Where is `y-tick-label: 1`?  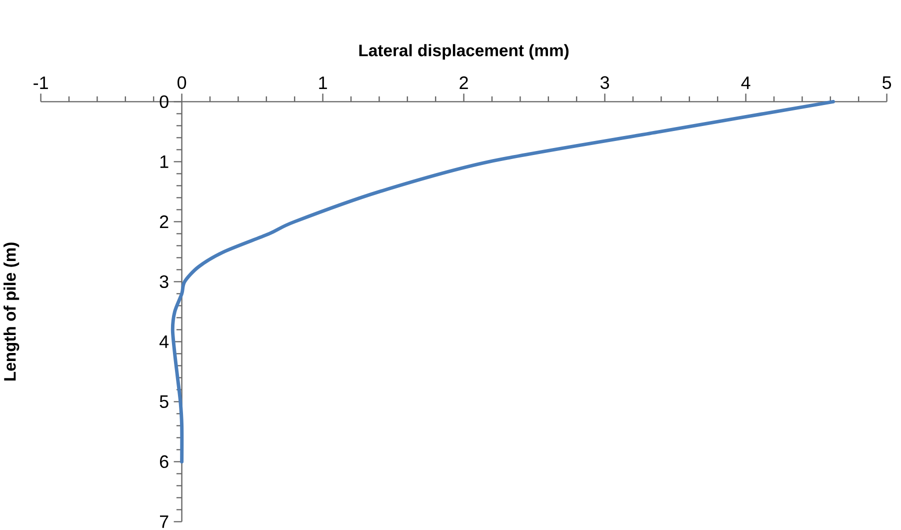 y-tick-label: 1 is located at coordinates (164, 162).